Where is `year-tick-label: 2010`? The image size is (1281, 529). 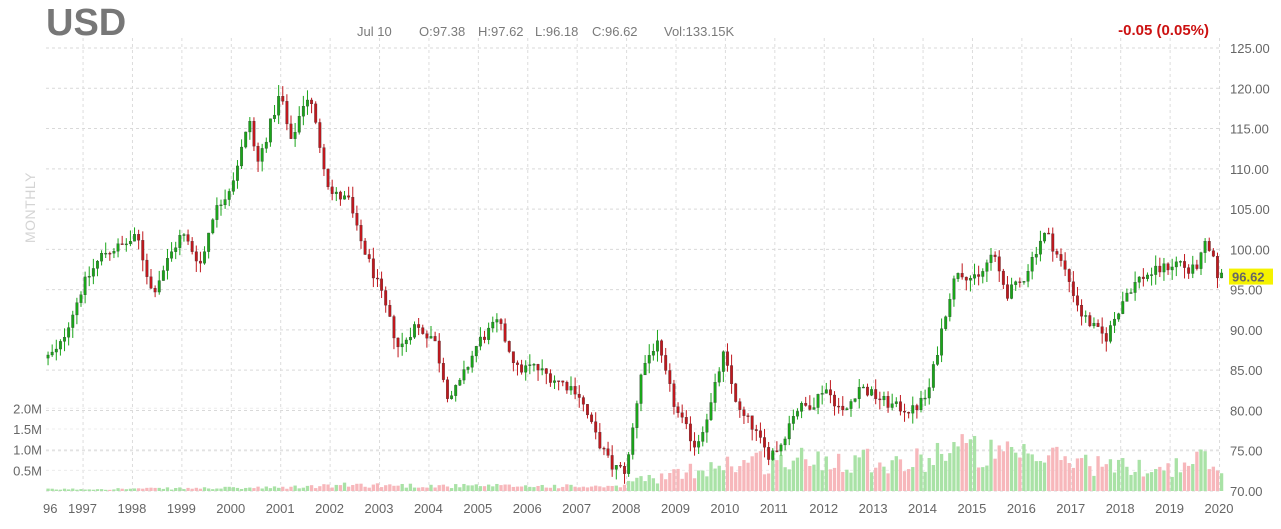
year-tick-label: 2010 is located at coordinates (724, 508).